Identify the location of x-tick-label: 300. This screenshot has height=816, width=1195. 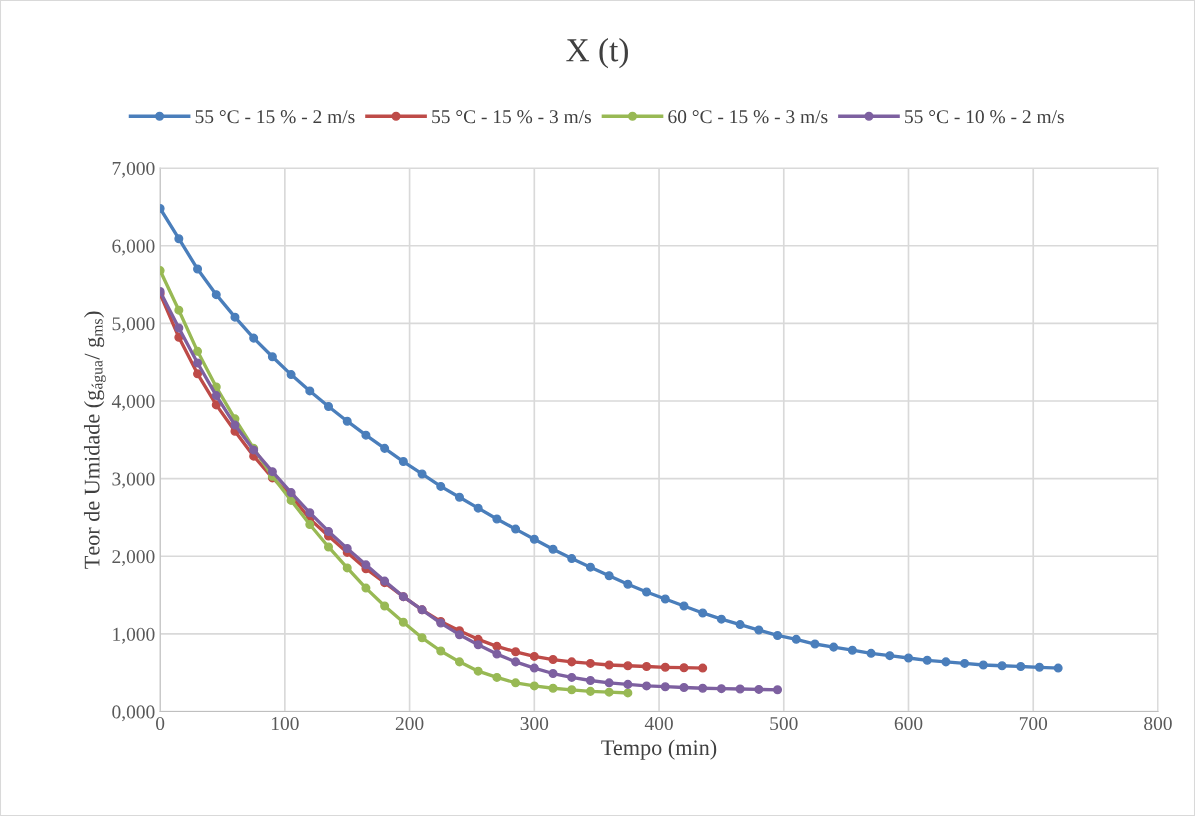
(534, 723).